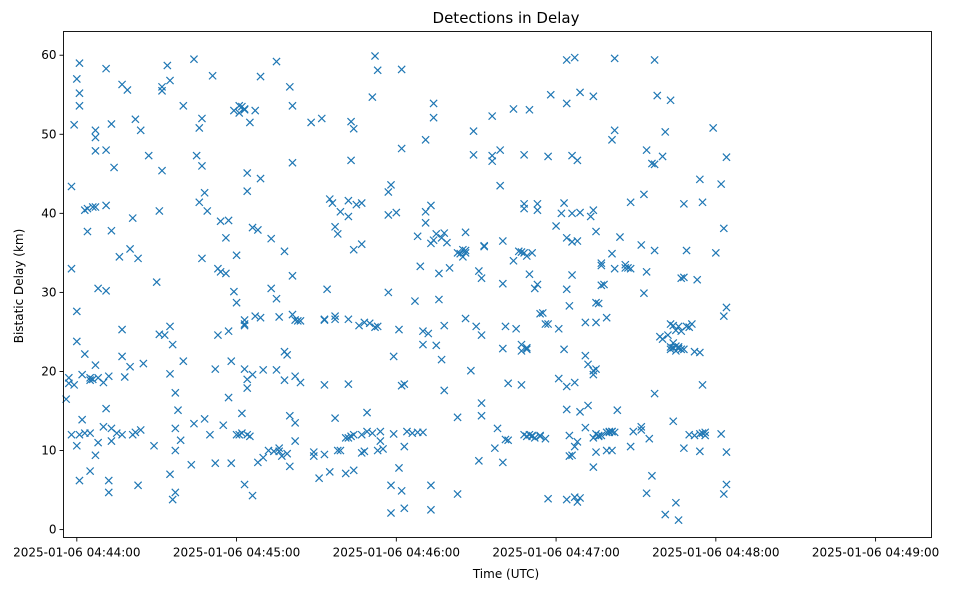 The height and width of the screenshot is (590, 979). I want to click on x-tick-label: 2025-01-06 04:44:00, so click(76, 553).